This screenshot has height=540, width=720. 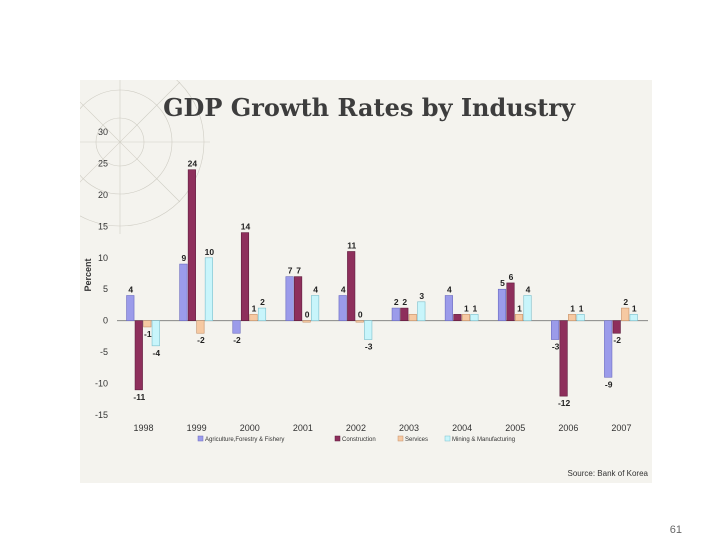 What do you see at coordinates (88, 274) in the screenshot?
I see `y-axis-label: Percent` at bounding box center [88, 274].